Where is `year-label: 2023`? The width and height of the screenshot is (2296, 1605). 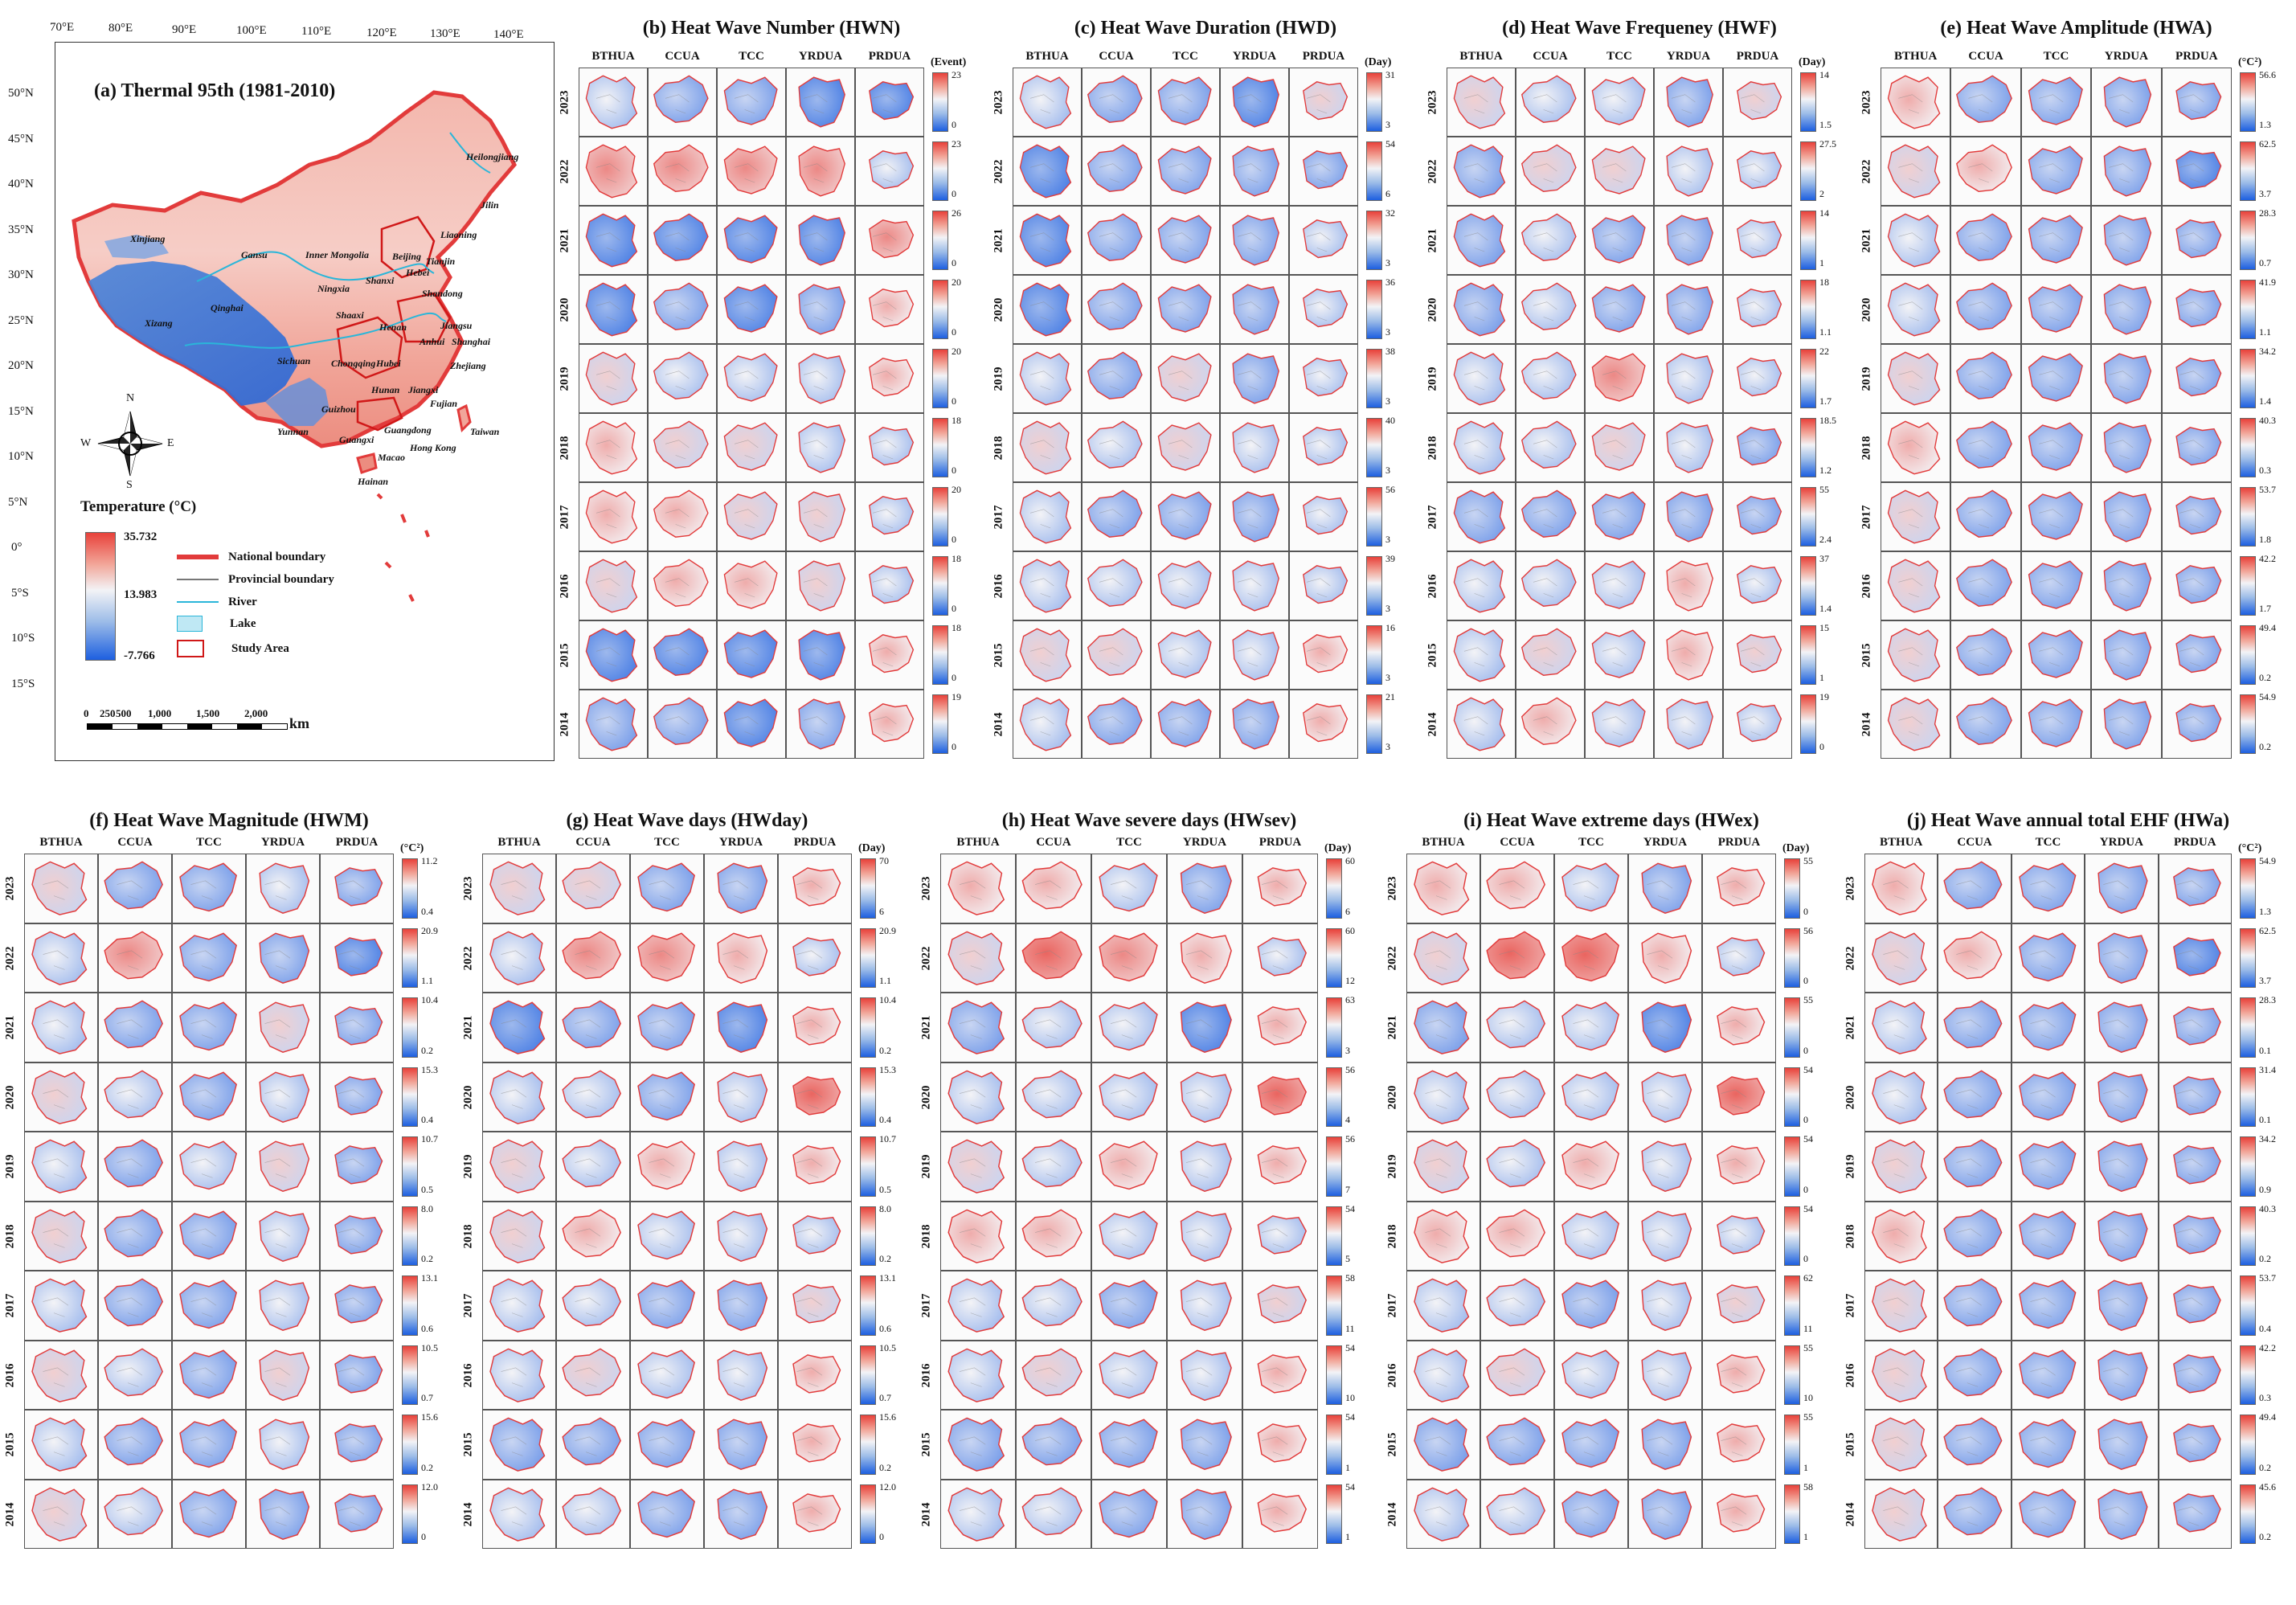 year-label: 2023 is located at coordinates (10, 888).